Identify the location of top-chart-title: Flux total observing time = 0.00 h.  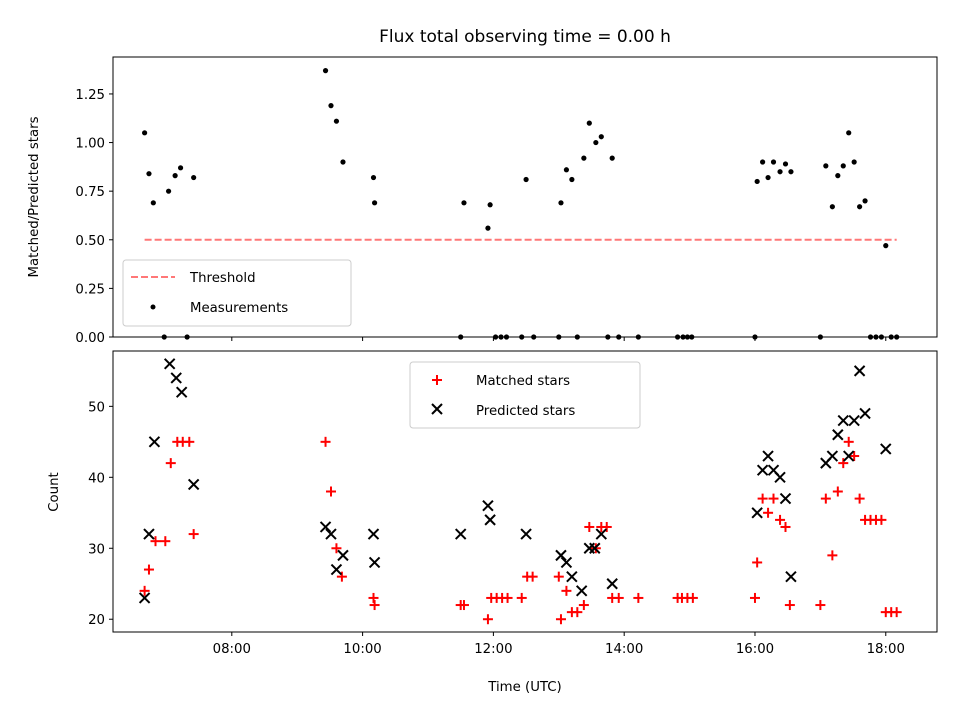
(525, 37).